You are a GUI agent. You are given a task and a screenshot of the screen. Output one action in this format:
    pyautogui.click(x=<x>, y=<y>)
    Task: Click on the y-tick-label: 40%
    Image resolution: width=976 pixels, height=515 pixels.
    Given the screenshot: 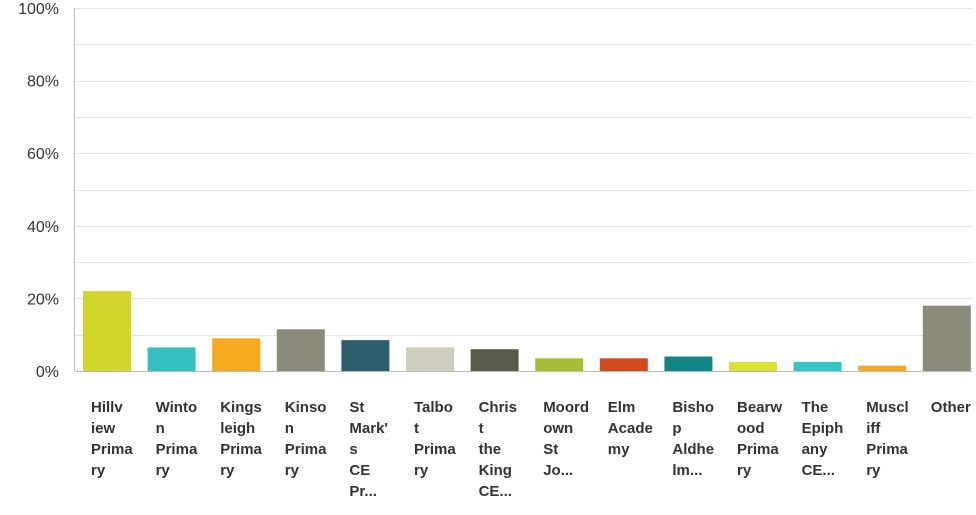 What is the action you would take?
    pyautogui.click(x=43, y=227)
    